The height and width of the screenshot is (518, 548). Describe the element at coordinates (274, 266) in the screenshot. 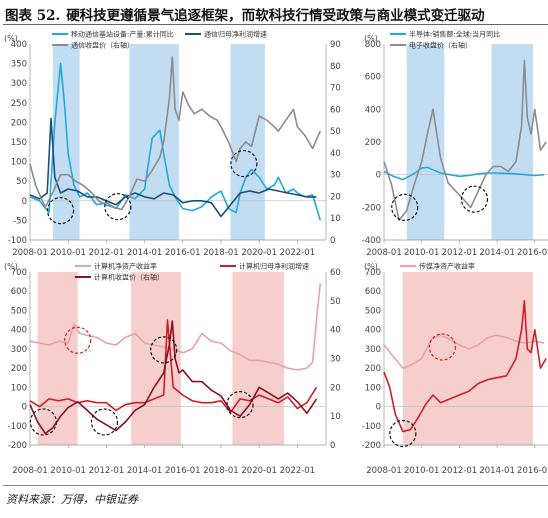

I see `legend-label: 计算机归母净利润增速` at that location.